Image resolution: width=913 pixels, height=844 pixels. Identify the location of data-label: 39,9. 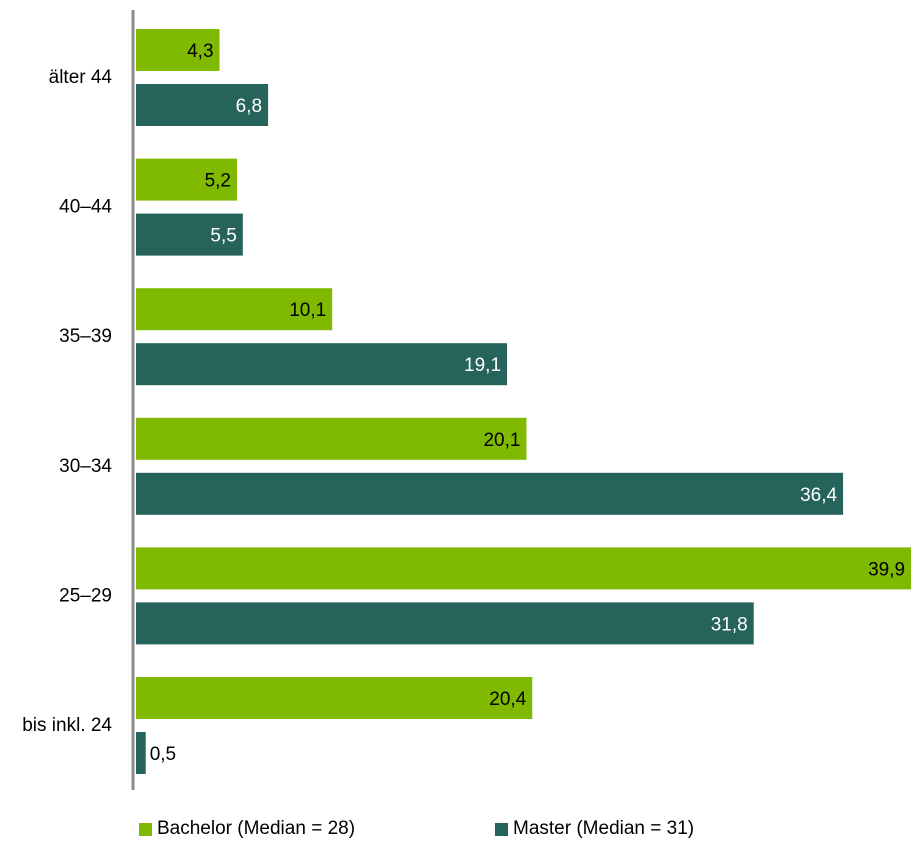
(886, 569).